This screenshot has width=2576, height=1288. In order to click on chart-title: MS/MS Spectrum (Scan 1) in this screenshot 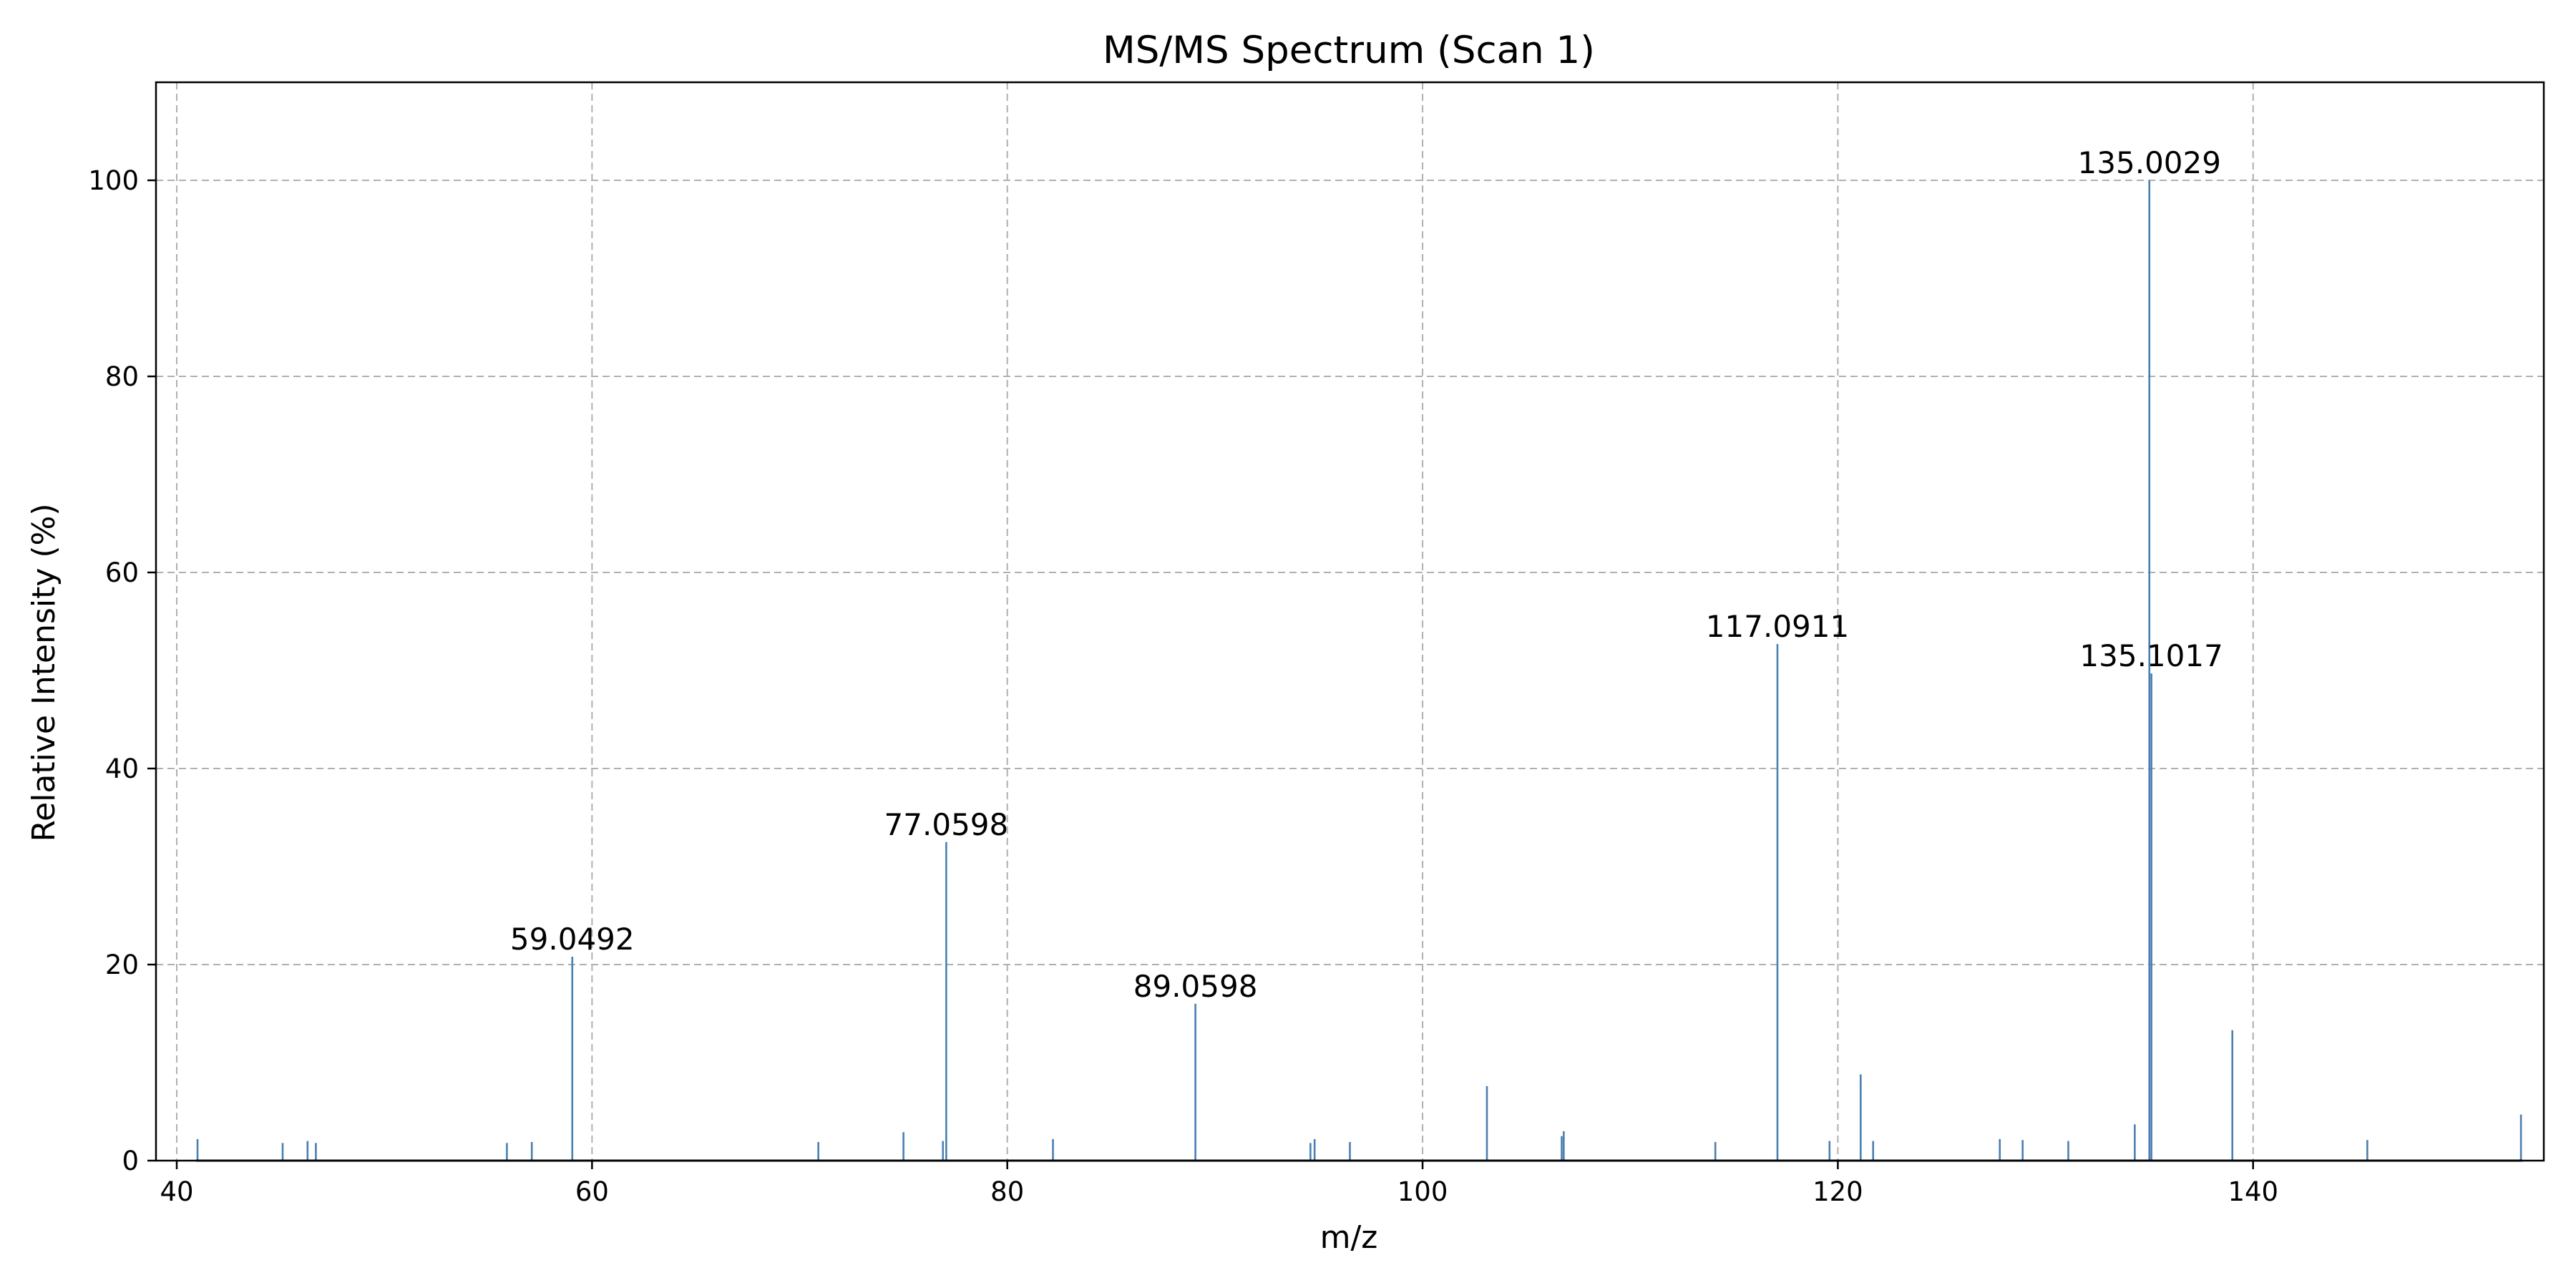, I will do `click(1349, 50)`.